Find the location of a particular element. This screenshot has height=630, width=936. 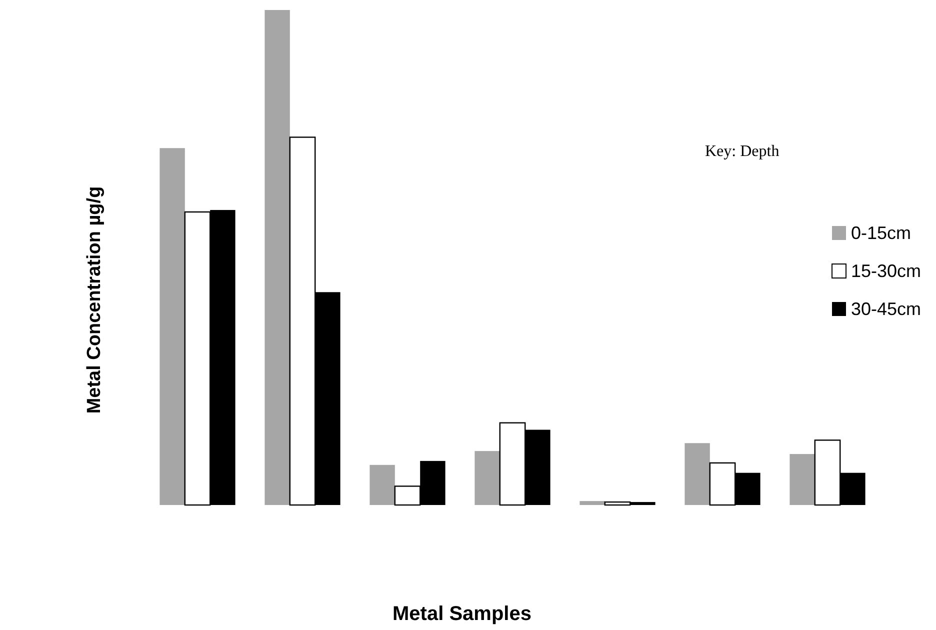

x-axis-title: Metal Samples is located at coordinates (462, 614).